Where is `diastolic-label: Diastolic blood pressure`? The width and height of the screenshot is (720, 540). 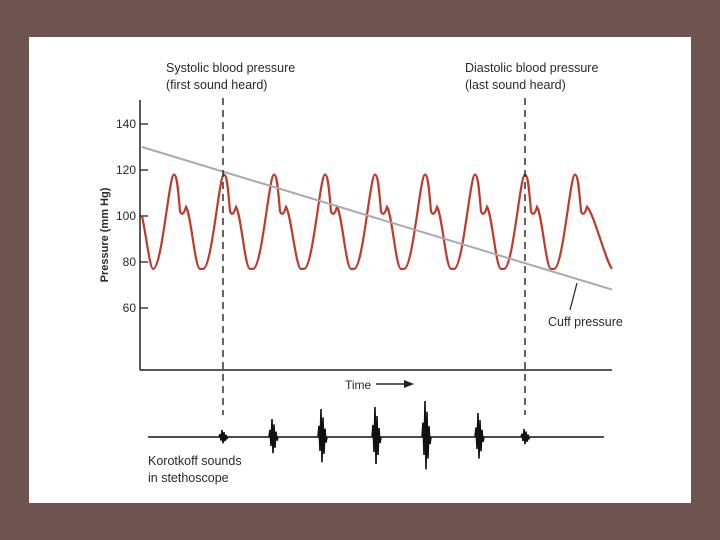 diastolic-label: Diastolic blood pressure is located at coordinates (531, 68).